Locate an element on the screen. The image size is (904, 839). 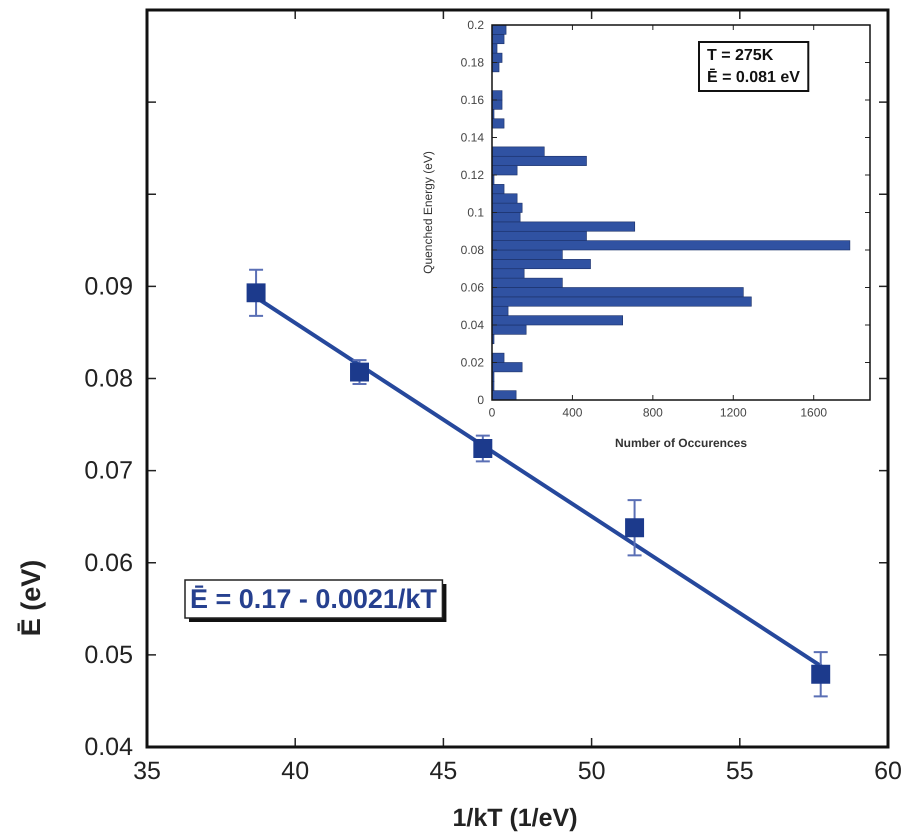
y-tick-label: 0.12 is located at coordinates (472, 175).